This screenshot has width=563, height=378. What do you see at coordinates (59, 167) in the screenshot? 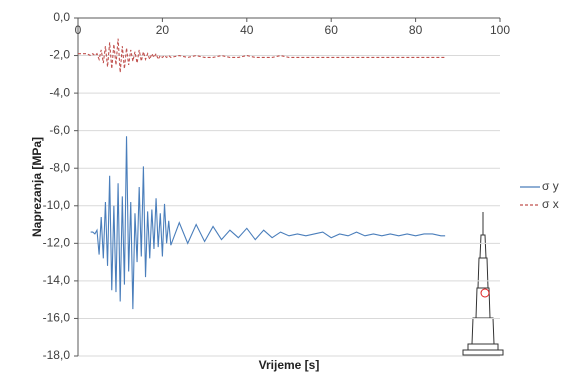
I see `y-tick-label: -8,0` at bounding box center [59, 167].